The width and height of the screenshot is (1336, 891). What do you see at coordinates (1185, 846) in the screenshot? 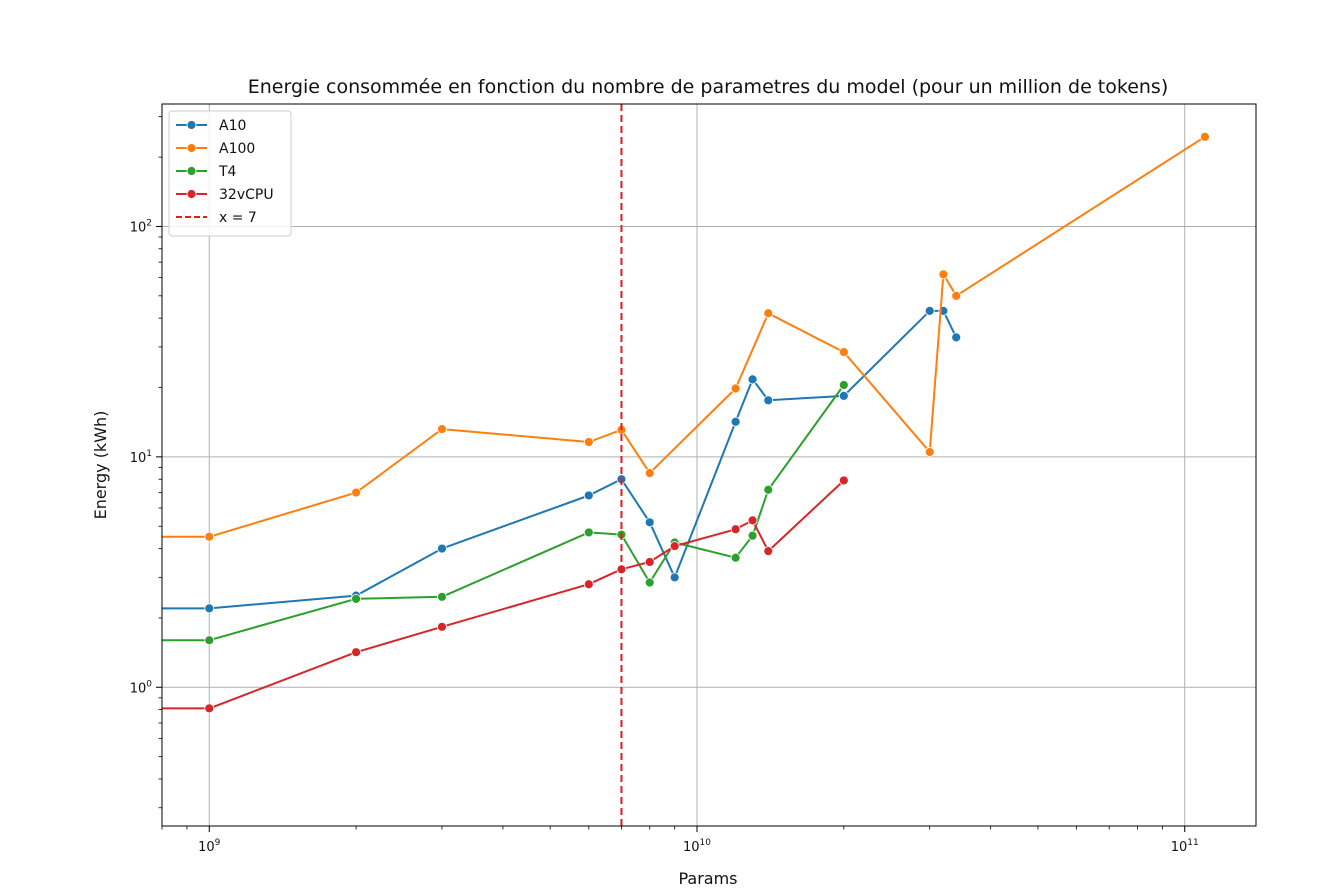
I see `x-tick-label: 1011` at bounding box center [1185, 846].